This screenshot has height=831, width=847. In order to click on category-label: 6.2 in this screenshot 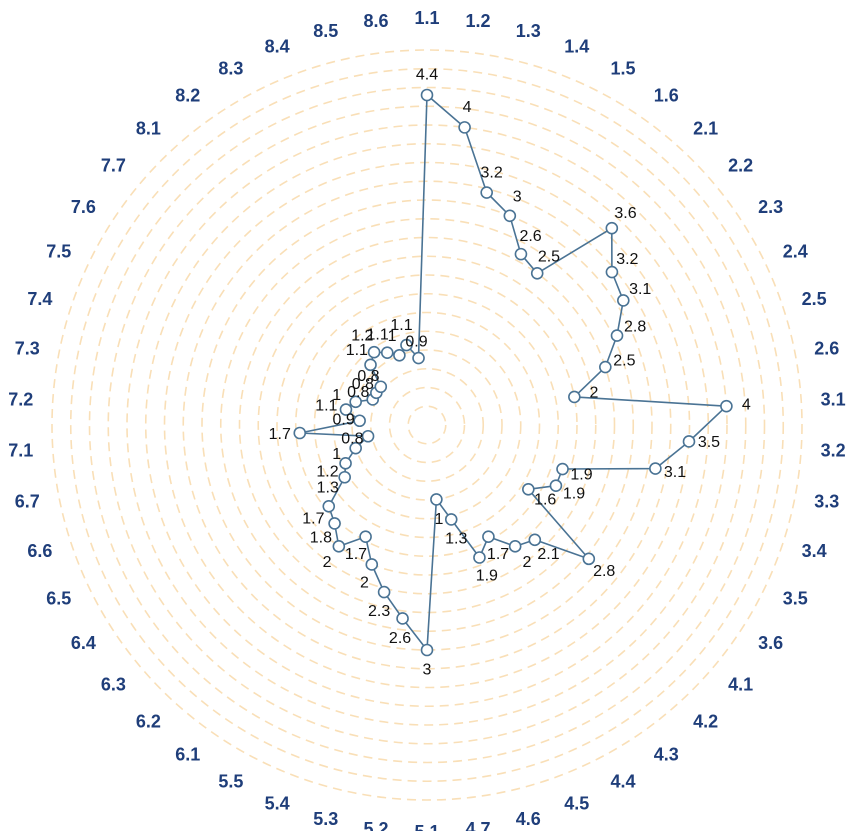, I will do `click(148, 722)`.